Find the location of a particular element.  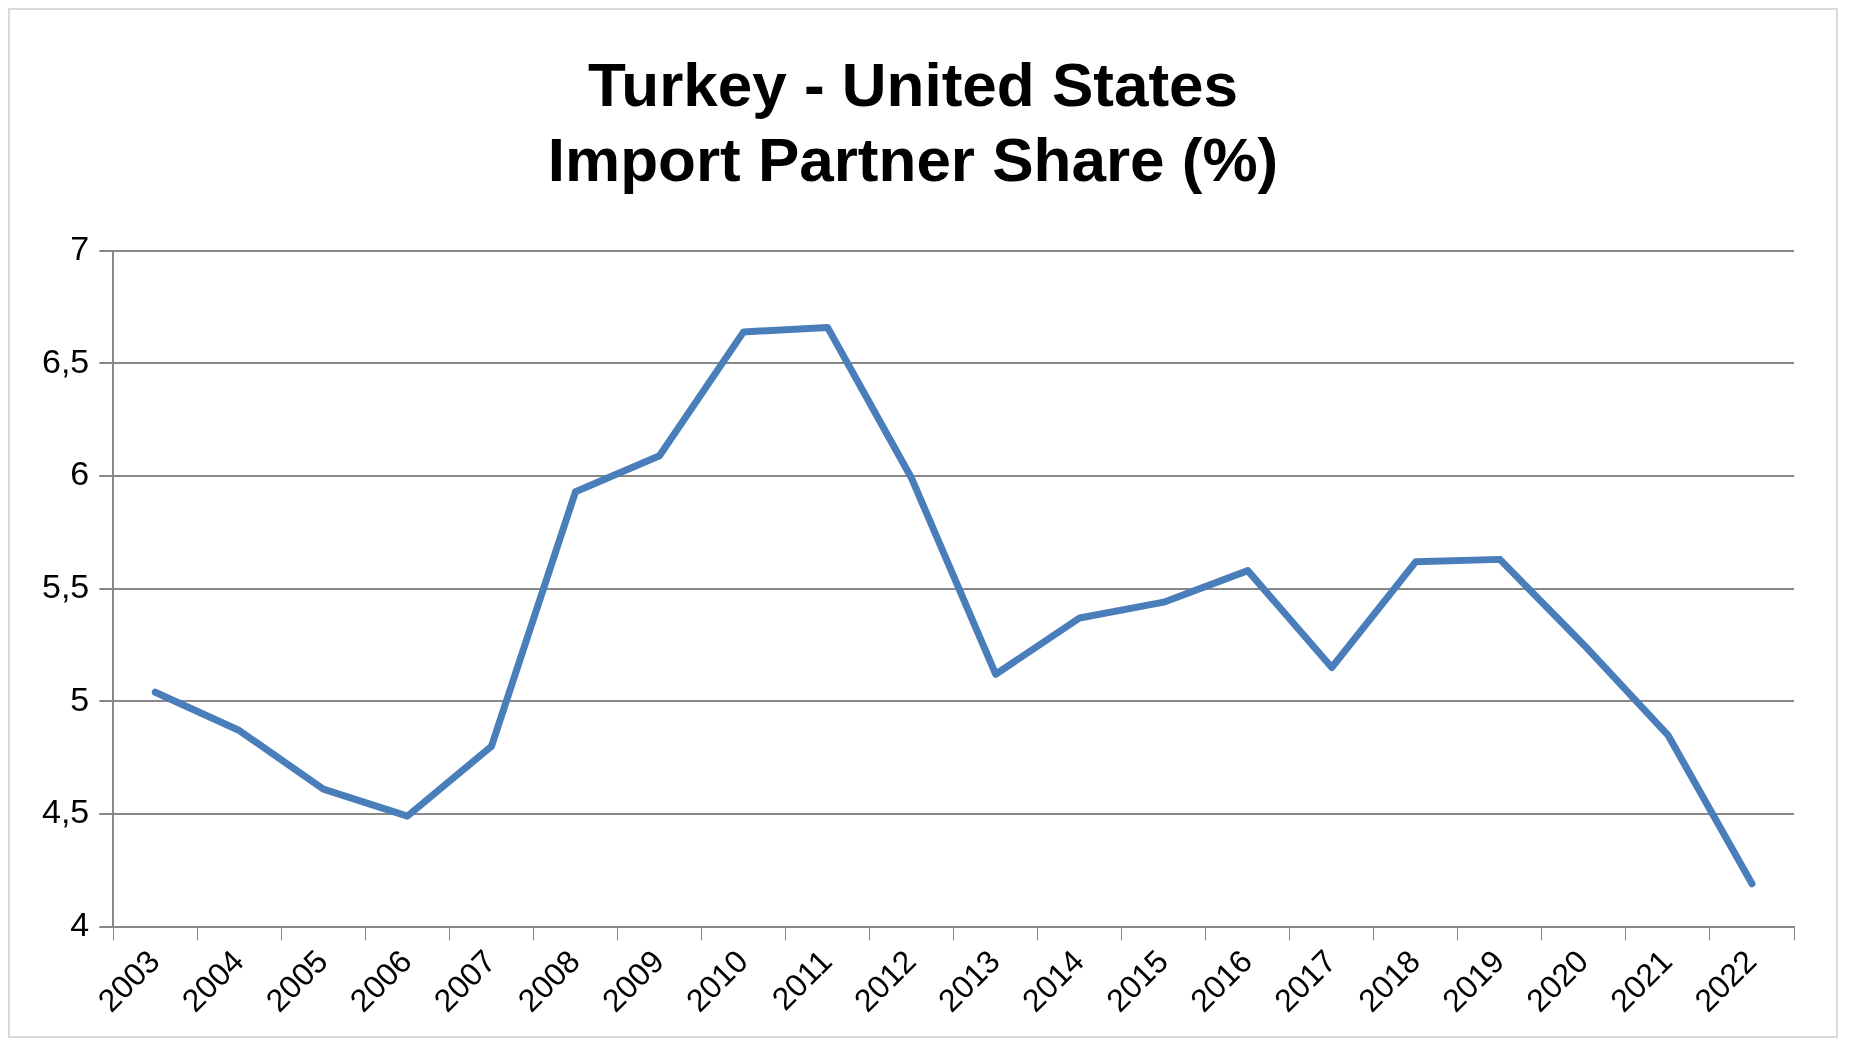

chart-title: Turkey - United States Import Partner Share (%) is located at coordinates (913, 122).